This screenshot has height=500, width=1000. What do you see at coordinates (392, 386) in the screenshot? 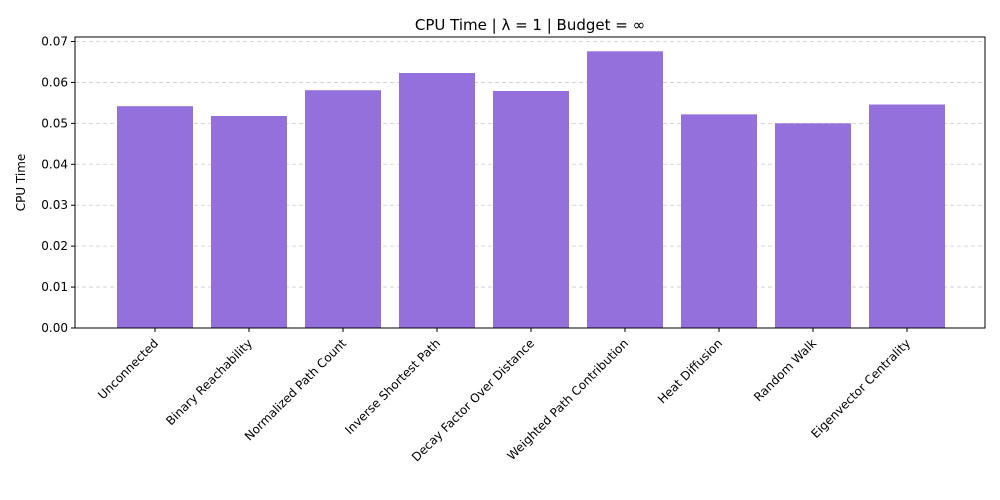
I see `x-tick-label: Inverse Shortest Path` at bounding box center [392, 386].